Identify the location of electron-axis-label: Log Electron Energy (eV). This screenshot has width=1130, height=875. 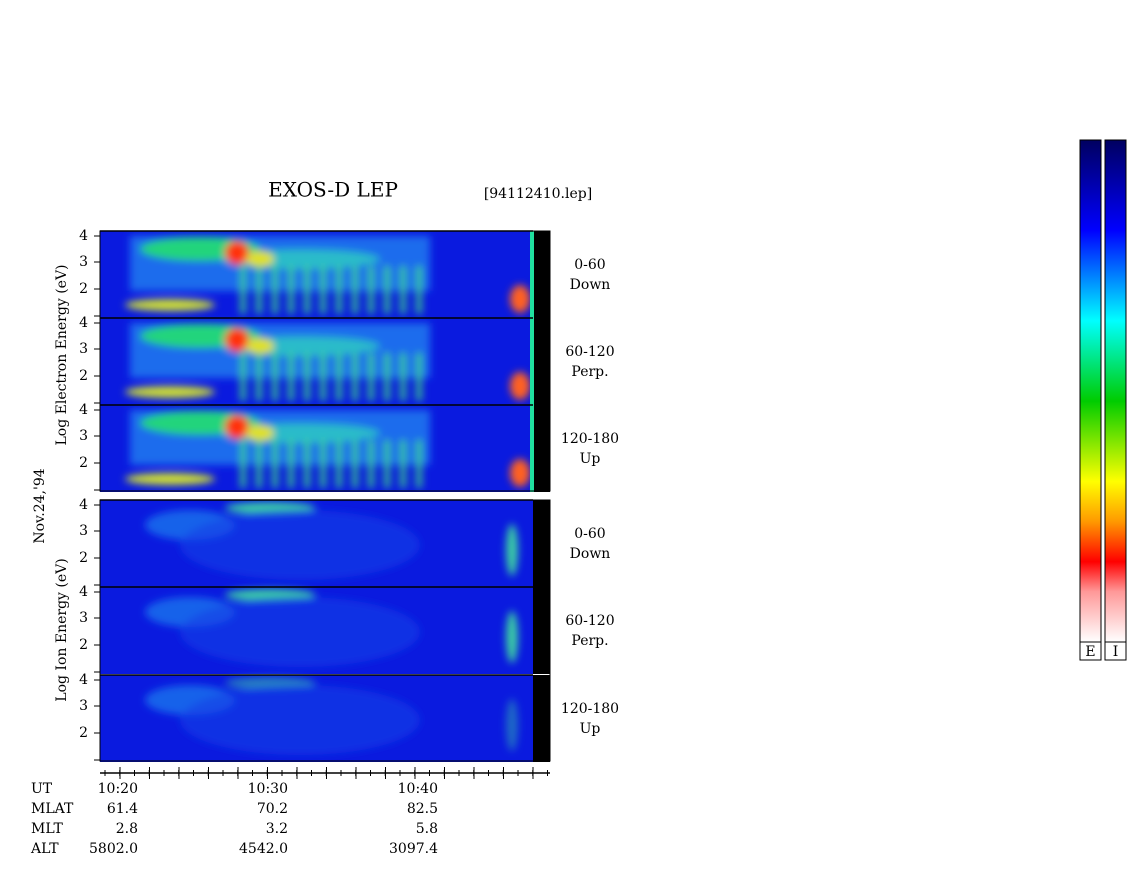
(62, 354).